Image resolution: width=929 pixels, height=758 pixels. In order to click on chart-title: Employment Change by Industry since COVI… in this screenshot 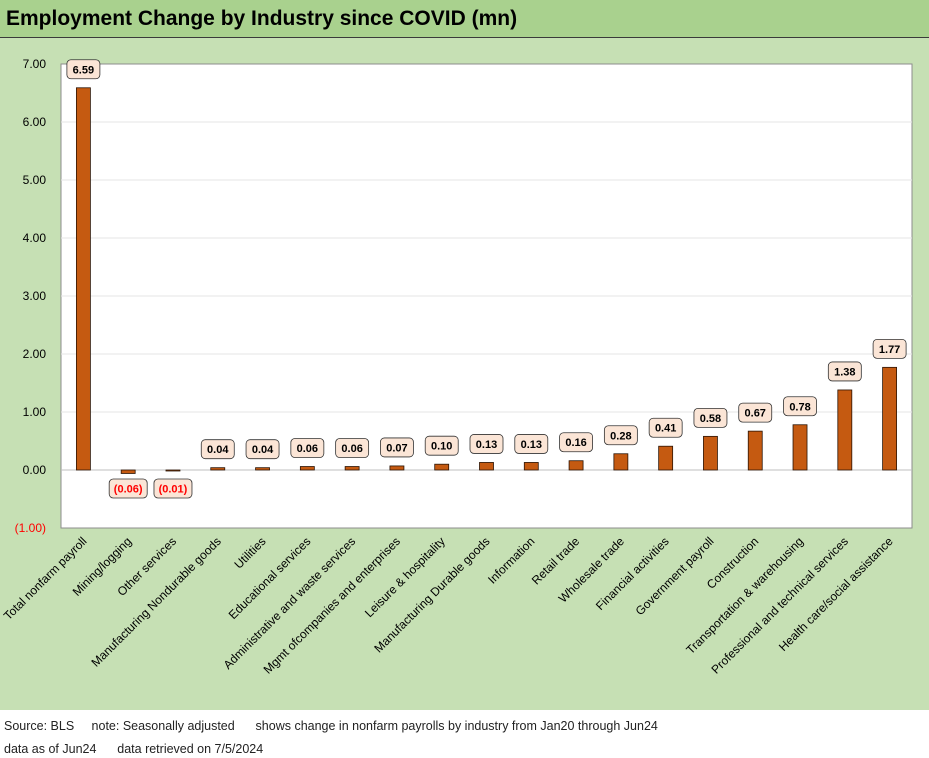, I will do `click(262, 18)`.